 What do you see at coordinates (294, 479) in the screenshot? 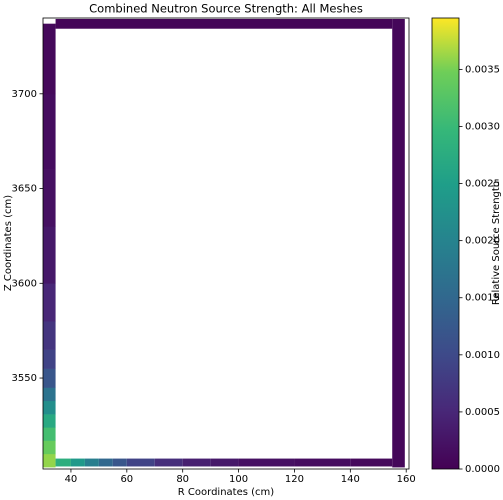
I see `x-tick-label: 120` at bounding box center [294, 479].